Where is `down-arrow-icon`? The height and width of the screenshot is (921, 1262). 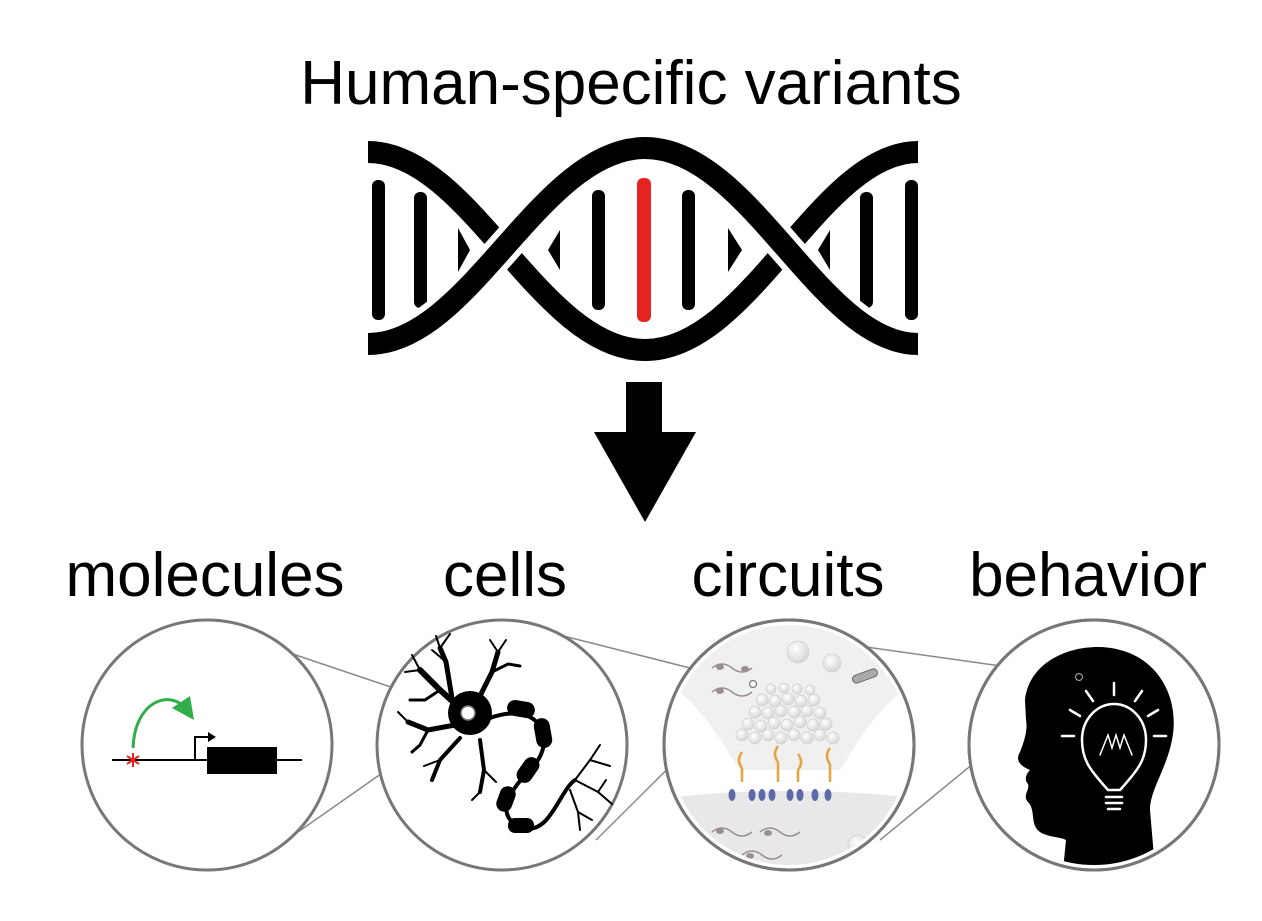
down-arrow-icon is located at coordinates (645, 452).